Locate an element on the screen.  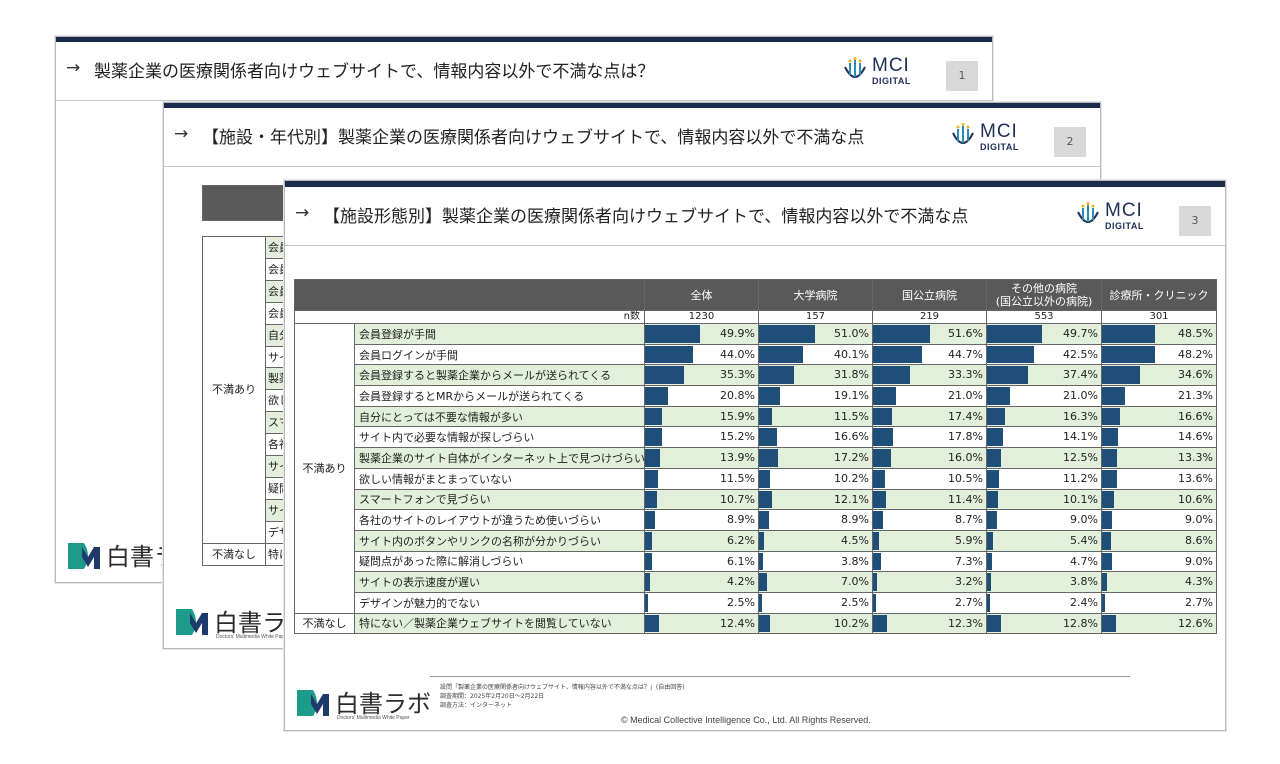
value-cell: 40.1% is located at coordinates (815, 354).